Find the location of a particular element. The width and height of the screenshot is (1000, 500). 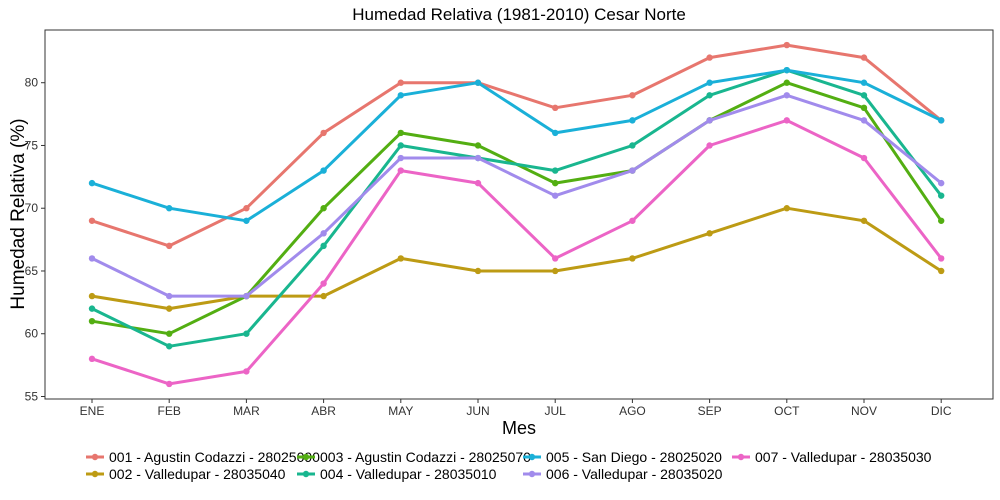

x-tick-label-mar: MAR is located at coordinates (246, 411).